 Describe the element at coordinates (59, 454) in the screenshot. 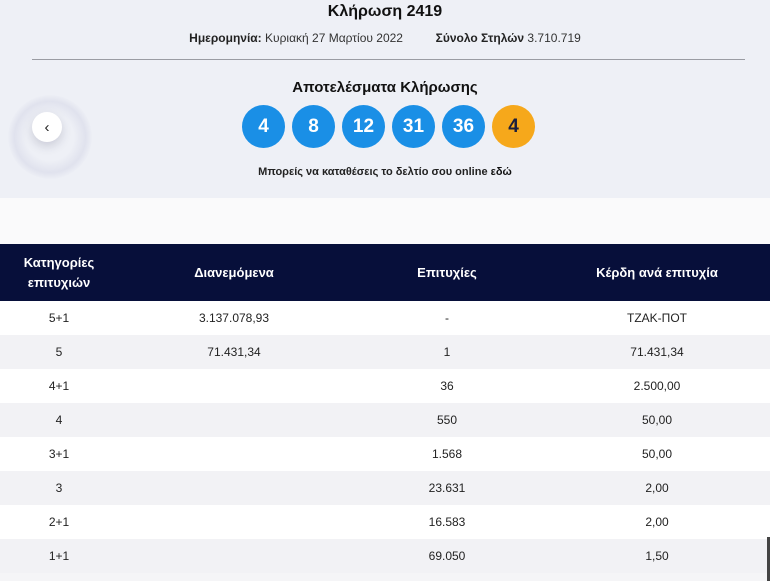

I see `category-cell: 3+1` at that location.